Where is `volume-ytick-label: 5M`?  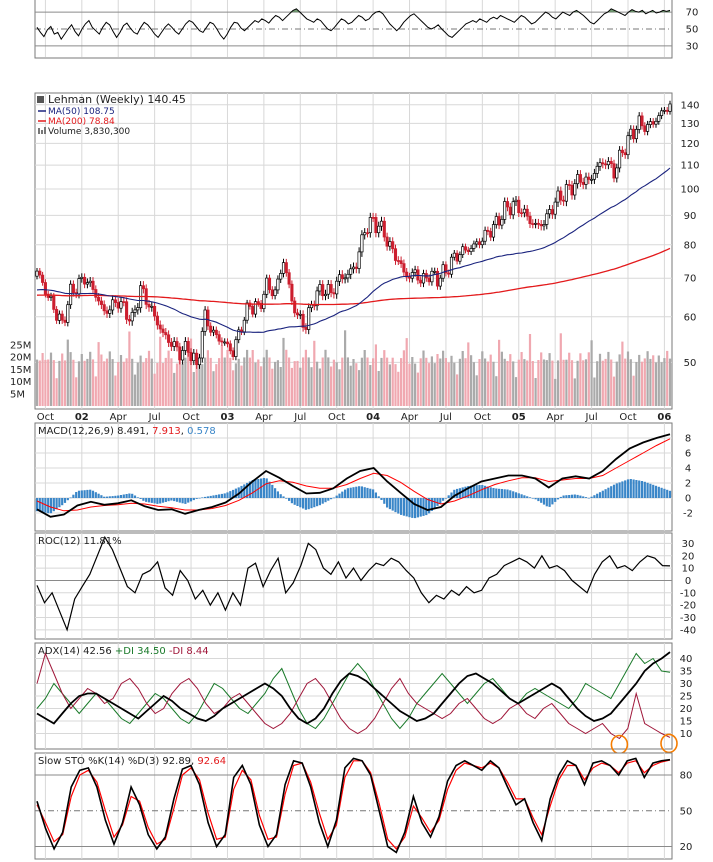
volume-ytick-label: 5M is located at coordinates (17, 394).